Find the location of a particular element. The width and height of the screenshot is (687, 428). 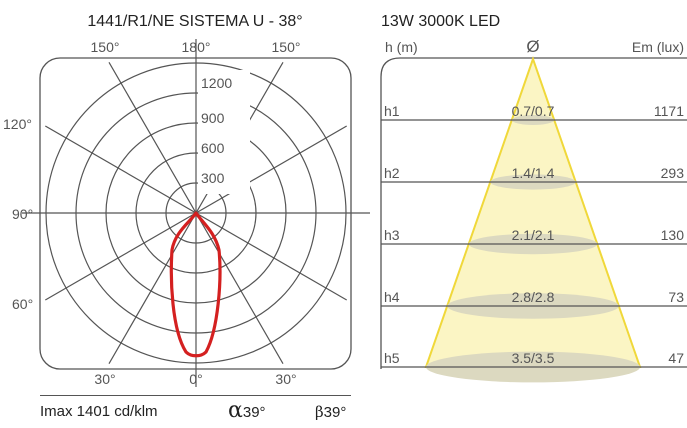

ring-label-1200: 1200 is located at coordinates (216, 83).